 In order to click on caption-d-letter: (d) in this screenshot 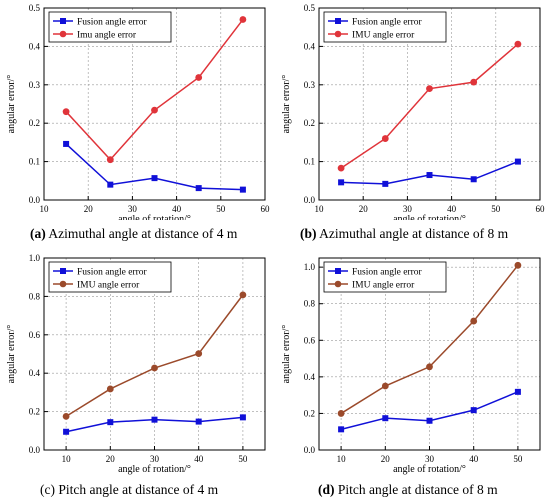, I will do `click(326, 489)`.